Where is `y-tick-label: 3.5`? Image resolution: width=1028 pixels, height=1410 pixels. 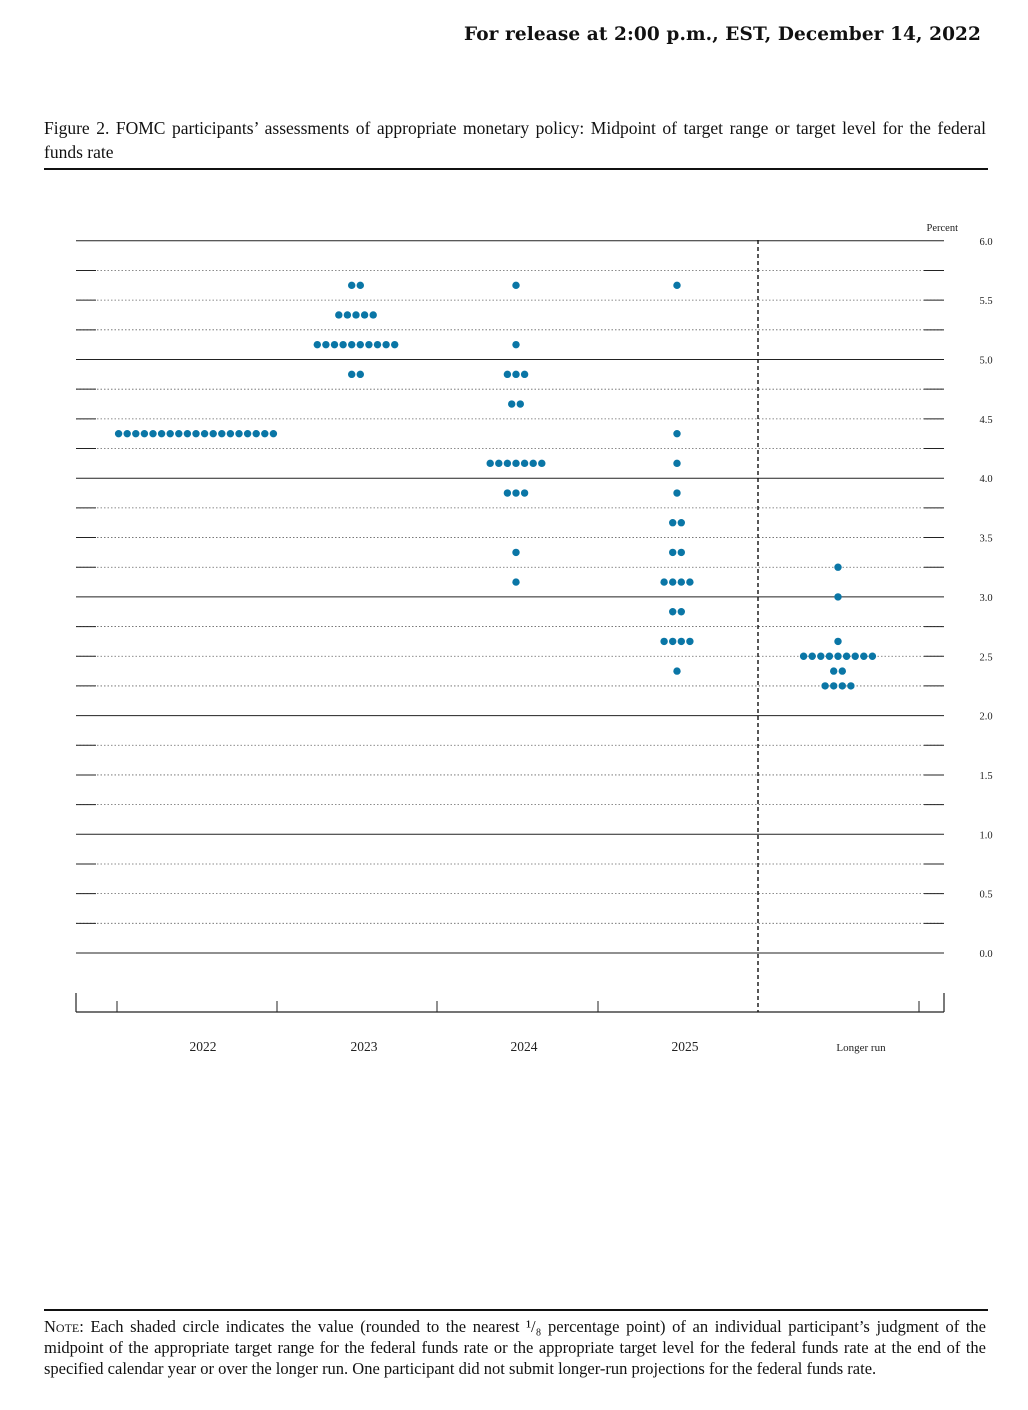 y-tick-label: 3.5 is located at coordinates (985, 539).